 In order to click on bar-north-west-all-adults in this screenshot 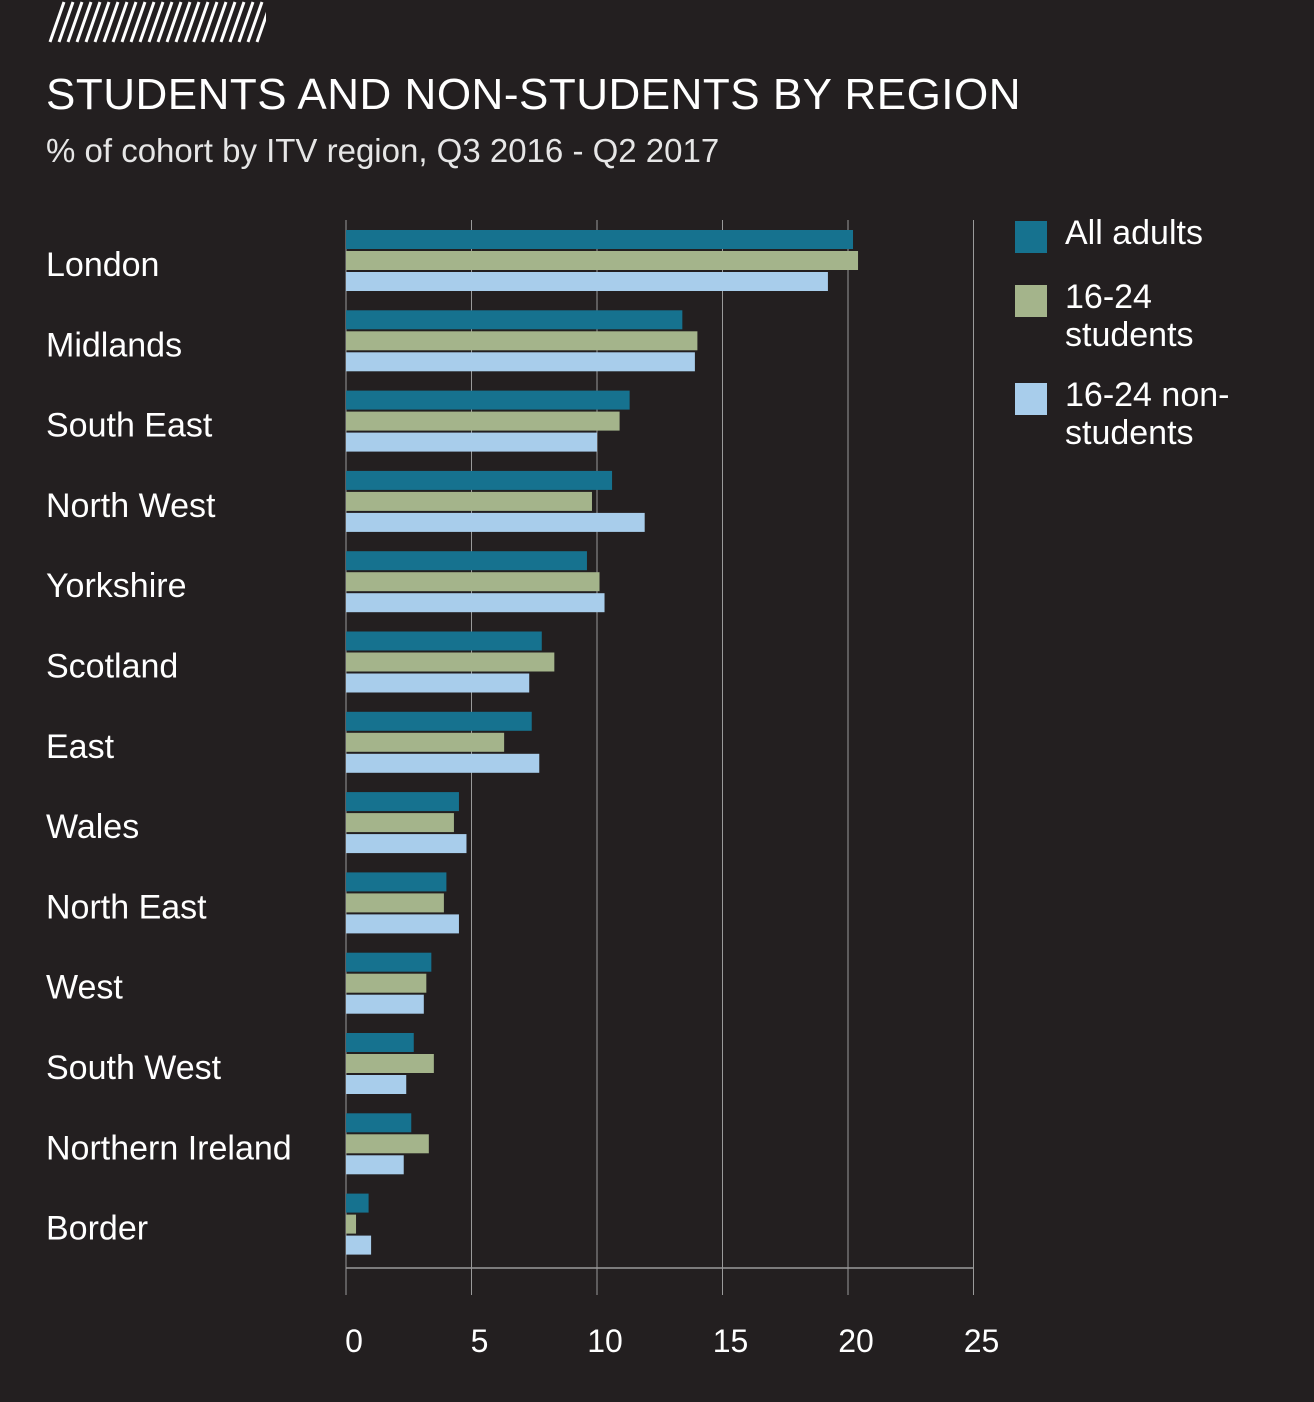, I will do `click(479, 480)`.